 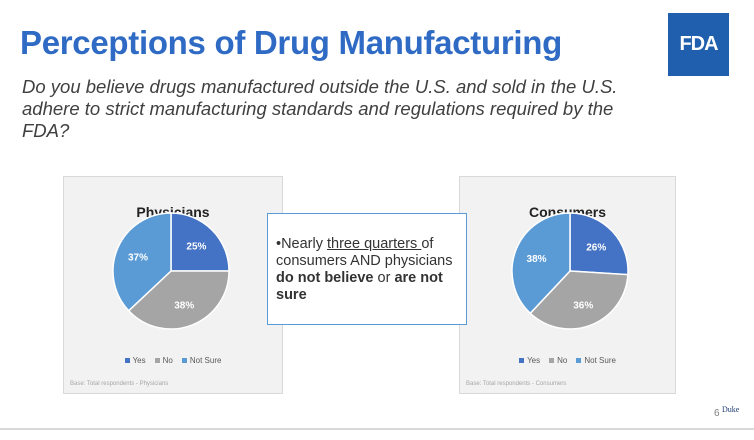 What do you see at coordinates (304, 244) in the screenshot?
I see `callout-part1: Nearly` at bounding box center [304, 244].